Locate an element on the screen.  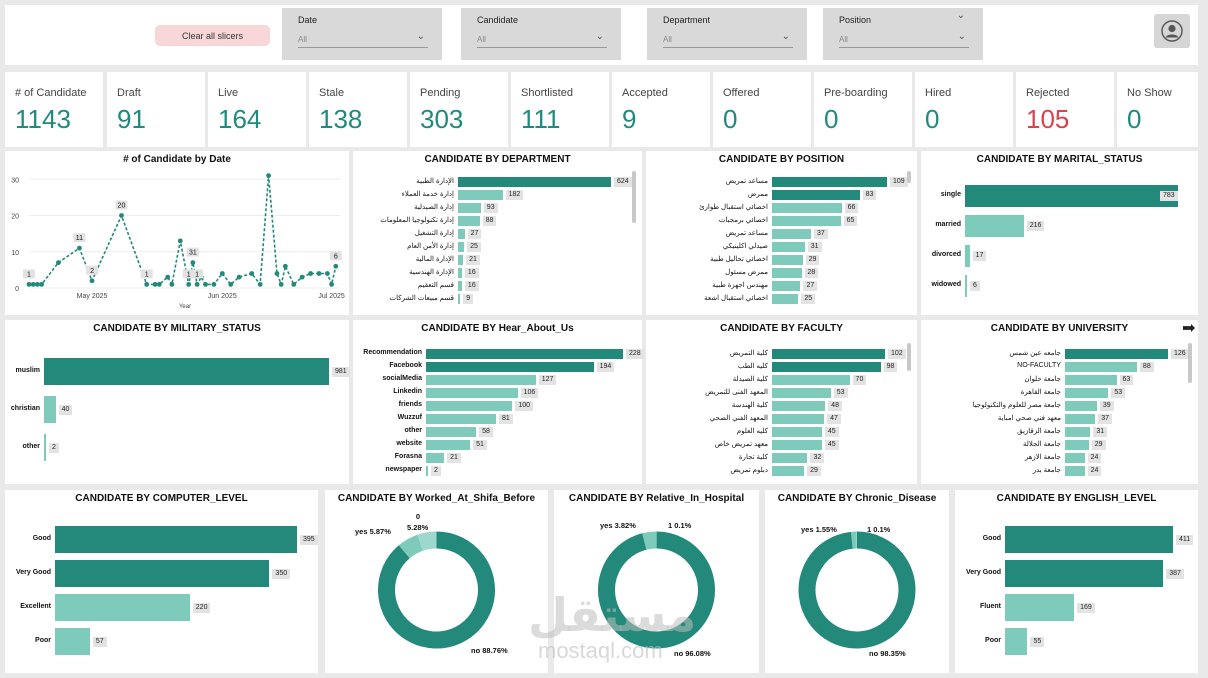
slicer-position: Position ⌄ All ⌄ is located at coordinates (903, 34).